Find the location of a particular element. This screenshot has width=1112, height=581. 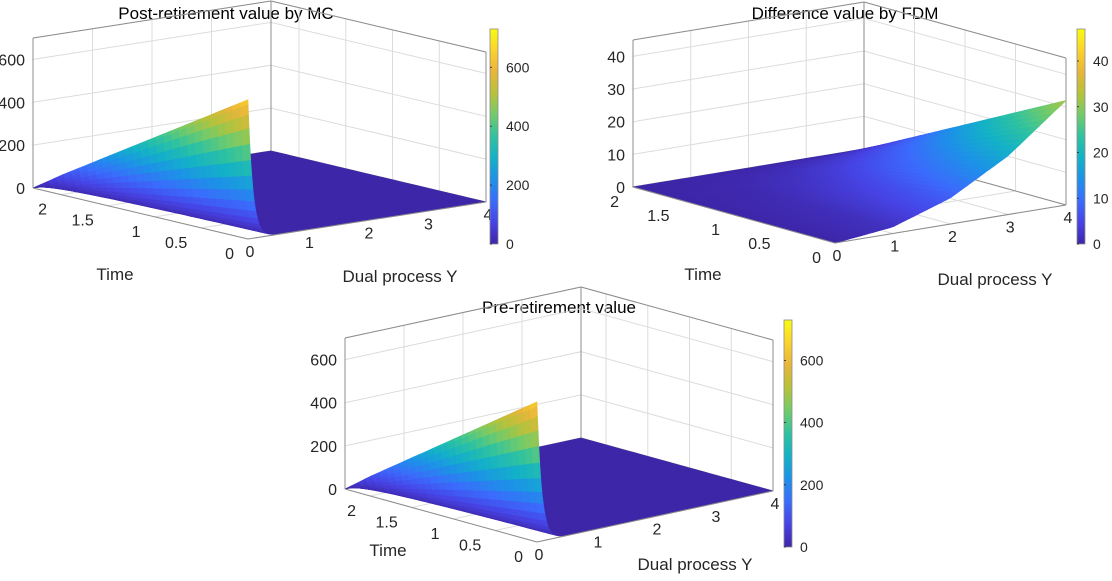

x-tick-label: 0 is located at coordinates (837, 256).